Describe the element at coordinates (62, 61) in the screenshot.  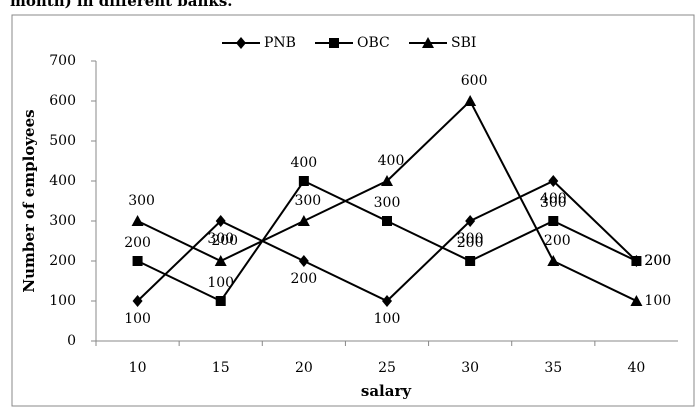
I see `y-tick-label: 700` at that location.